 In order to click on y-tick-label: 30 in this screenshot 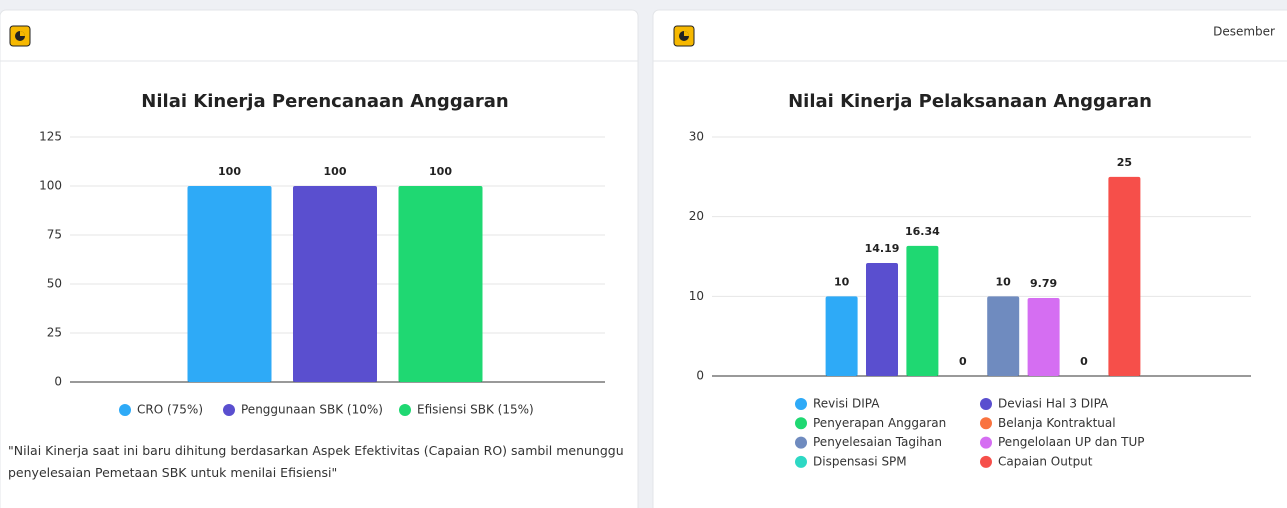, I will do `click(696, 137)`.